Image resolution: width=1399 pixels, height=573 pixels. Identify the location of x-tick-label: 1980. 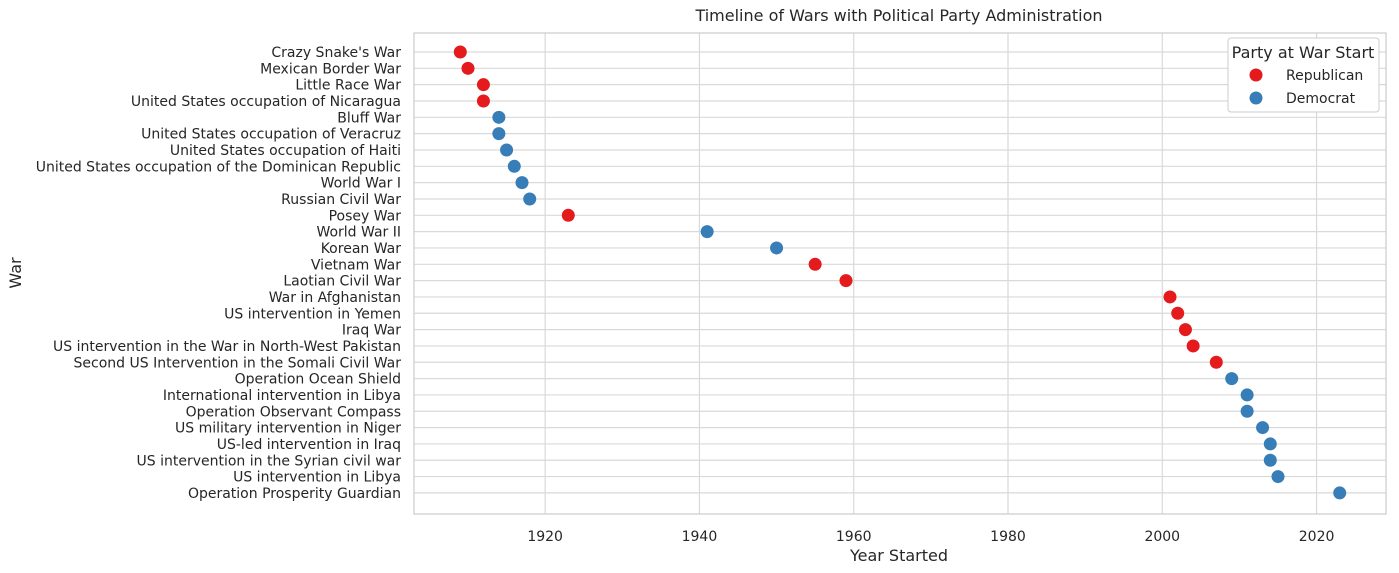
(1008, 537).